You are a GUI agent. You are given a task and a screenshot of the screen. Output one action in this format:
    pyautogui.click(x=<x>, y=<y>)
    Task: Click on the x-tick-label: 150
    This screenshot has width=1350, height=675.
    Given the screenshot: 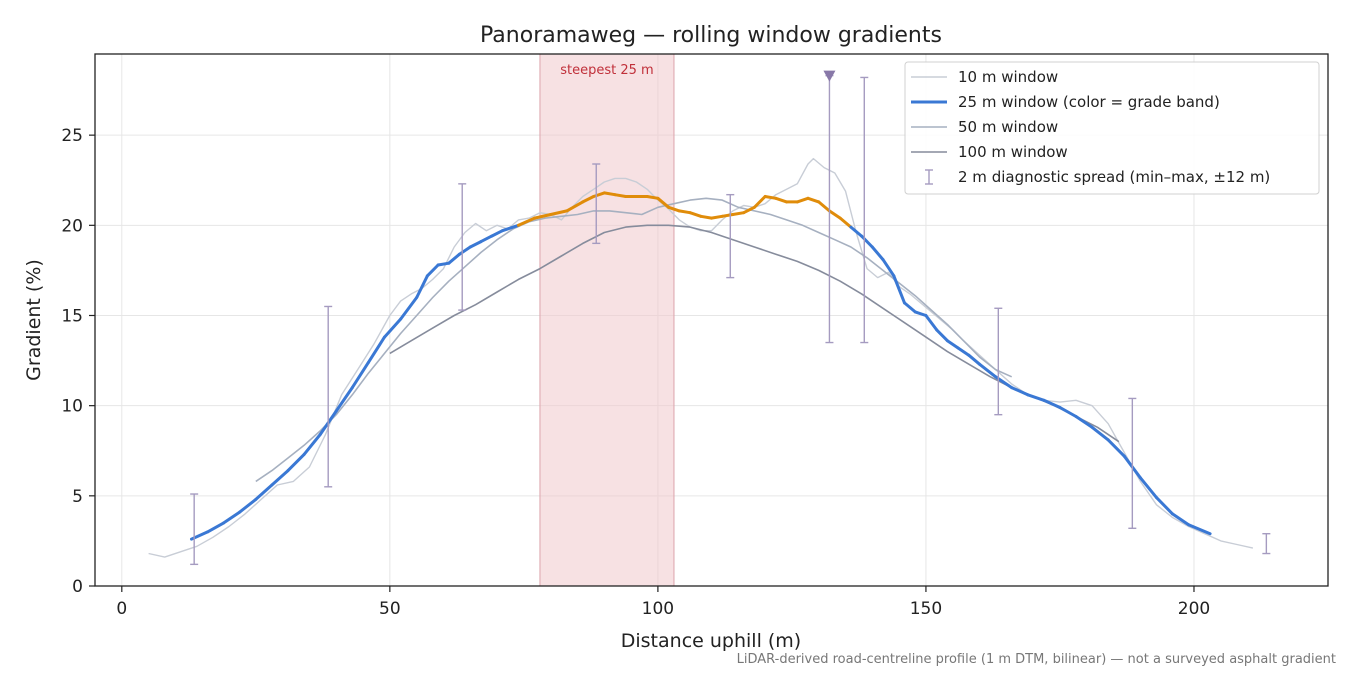 What is the action you would take?
    pyautogui.click(x=926, y=609)
    